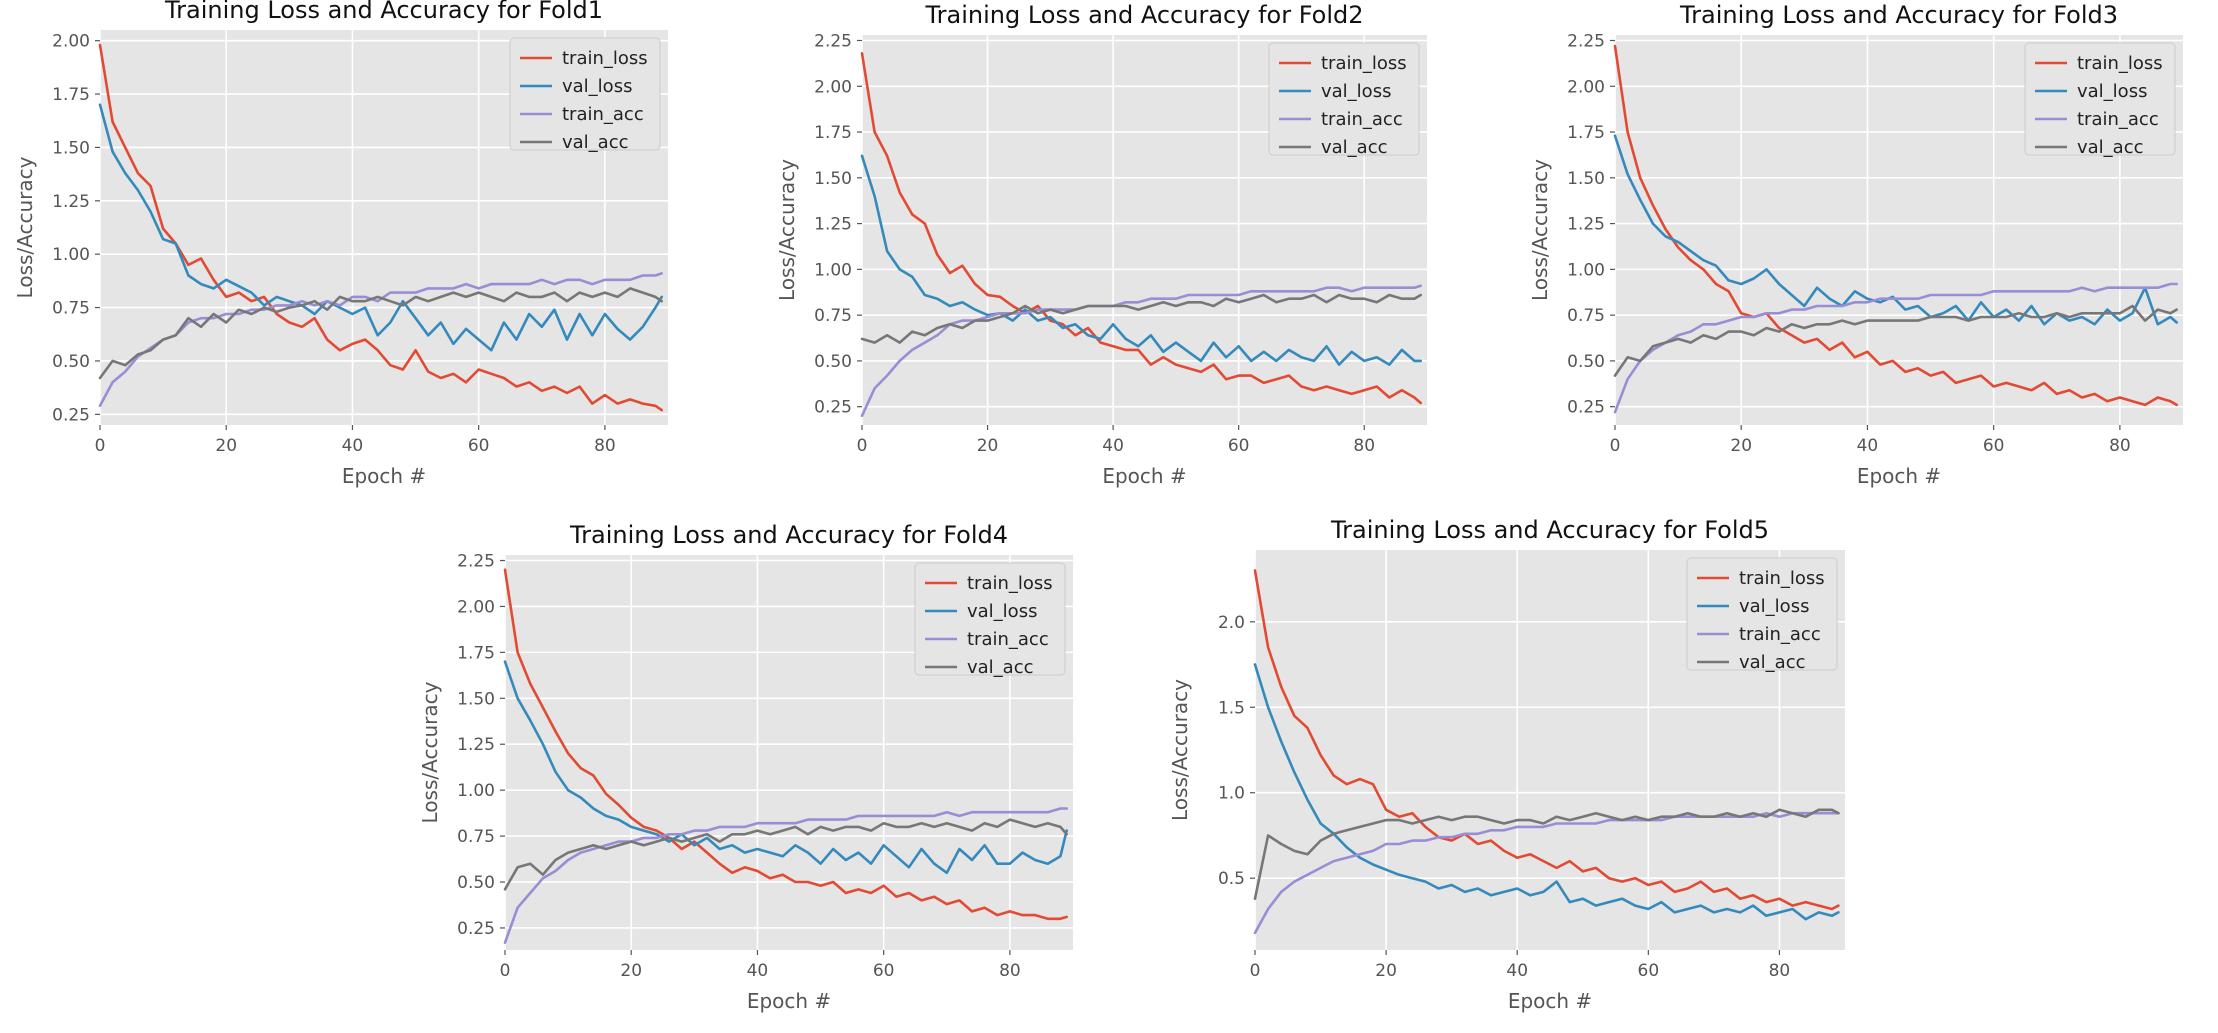  What do you see at coordinates (1143, 15) in the screenshot?
I see `chart-title: Training Loss and Accuracy for Fold2` at bounding box center [1143, 15].